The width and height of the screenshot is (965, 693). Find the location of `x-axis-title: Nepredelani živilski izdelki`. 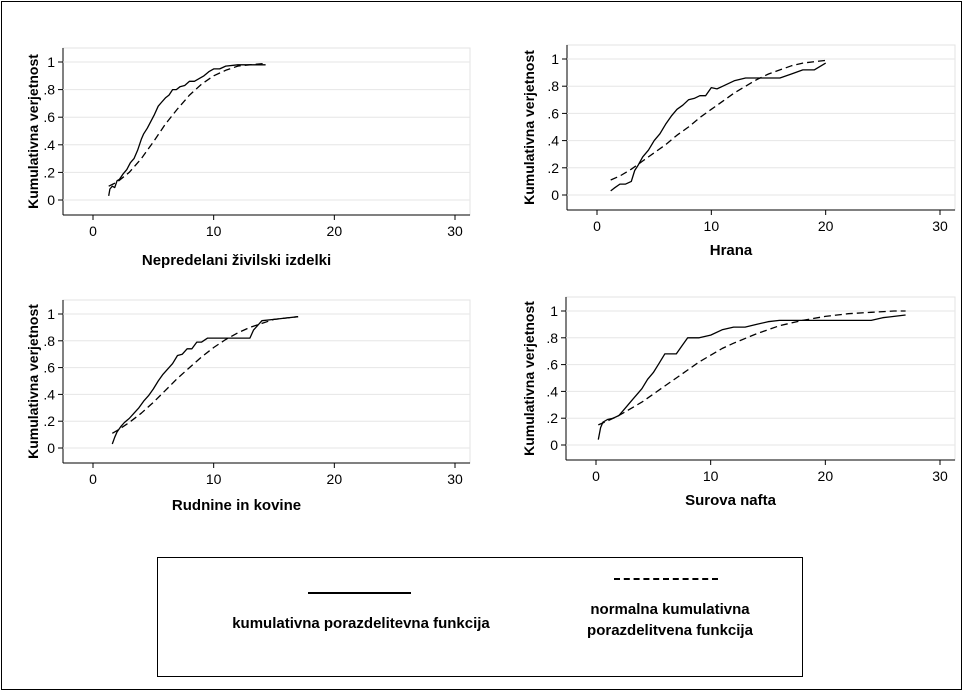

x-axis-title: Nepredelani živilski izdelki is located at coordinates (236, 260).